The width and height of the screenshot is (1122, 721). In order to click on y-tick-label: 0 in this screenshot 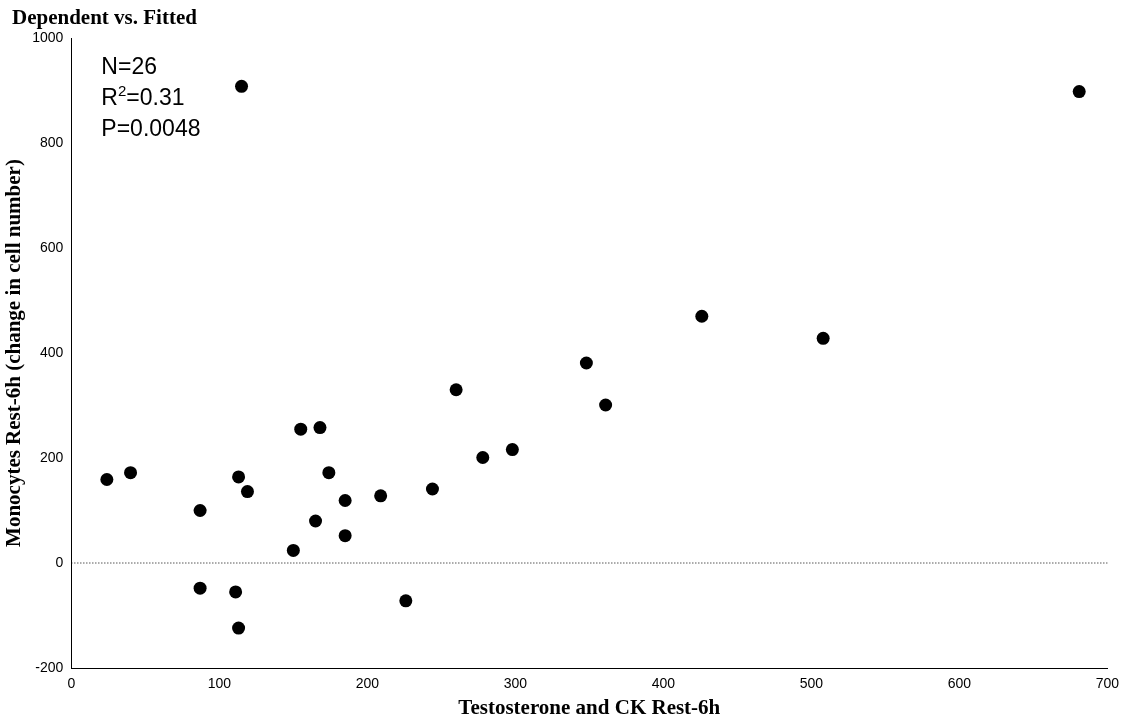, I will do `click(59, 561)`.